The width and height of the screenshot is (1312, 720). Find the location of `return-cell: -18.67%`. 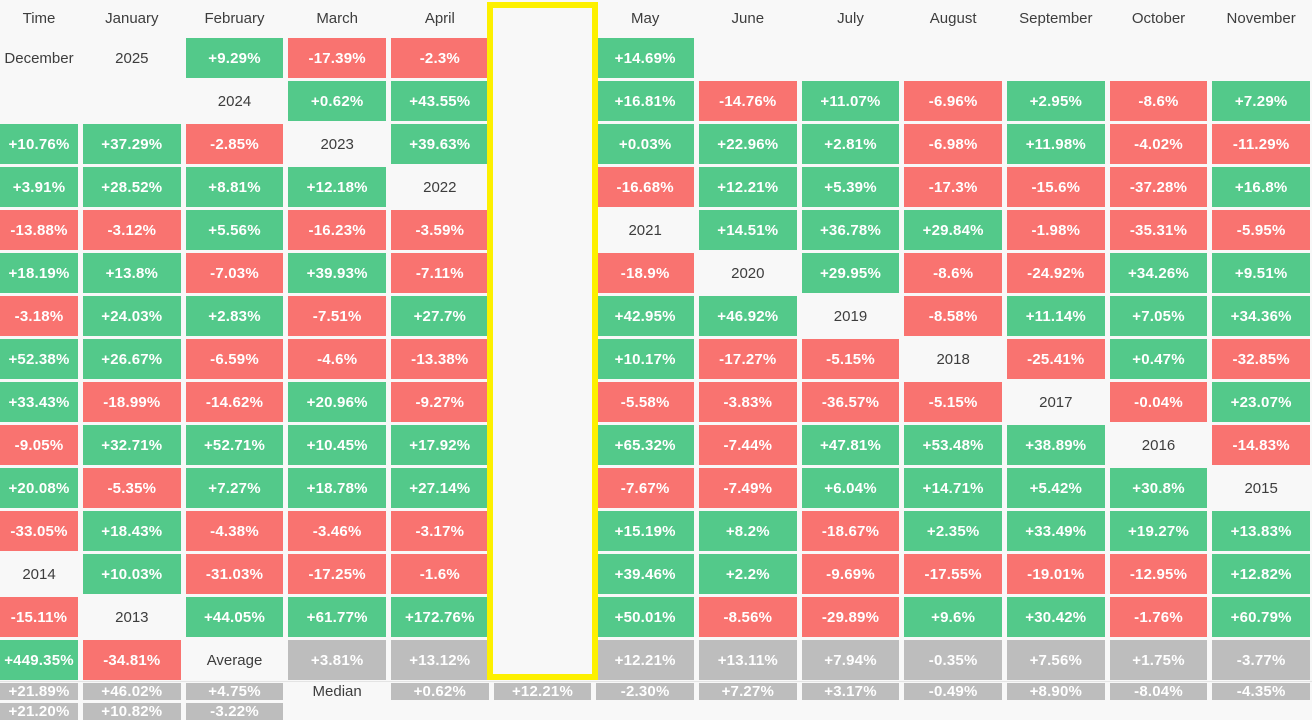

return-cell: -18.67% is located at coordinates (850, 531).